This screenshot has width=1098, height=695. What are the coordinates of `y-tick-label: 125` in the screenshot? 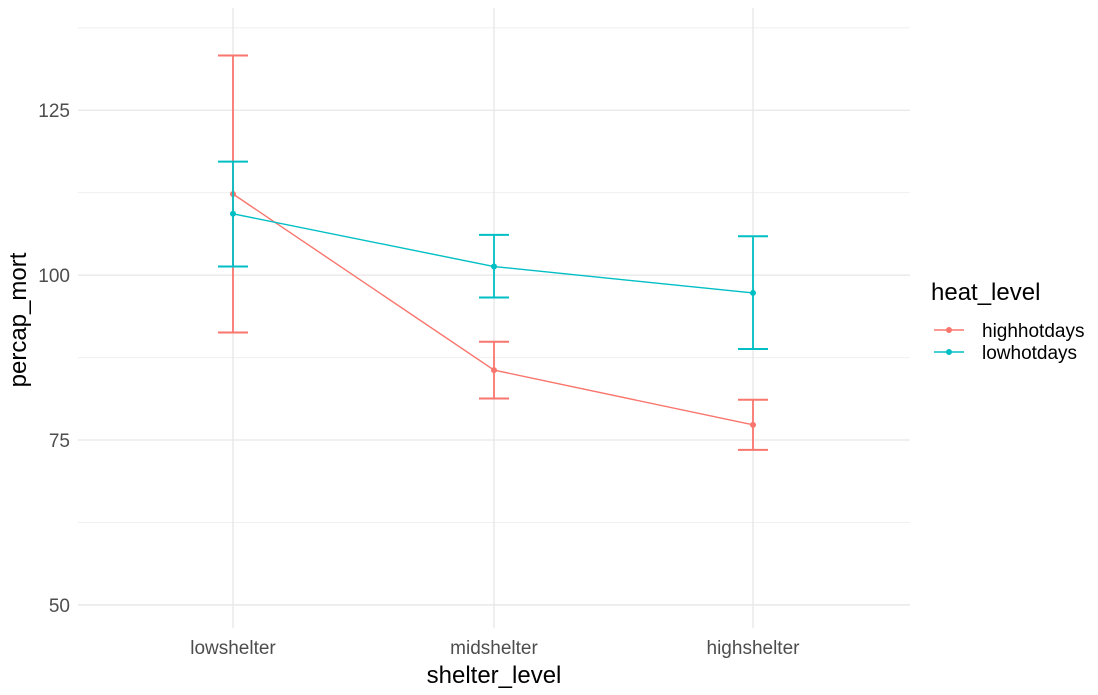 It's located at (54, 111).